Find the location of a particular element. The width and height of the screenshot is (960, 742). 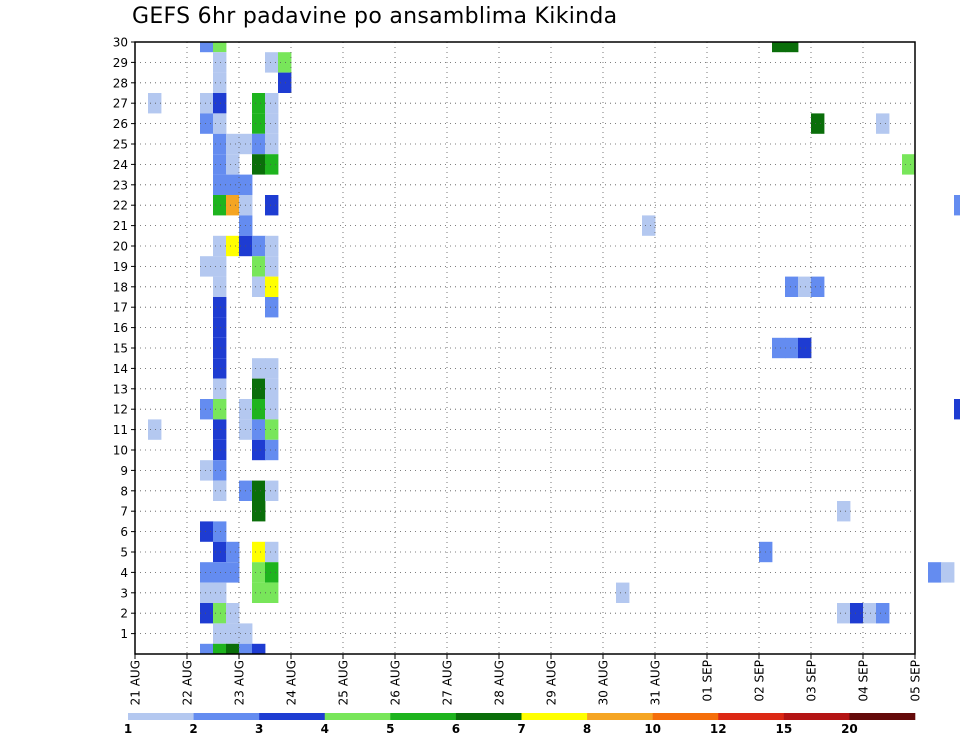

legend-label: 6 is located at coordinates (456, 729).